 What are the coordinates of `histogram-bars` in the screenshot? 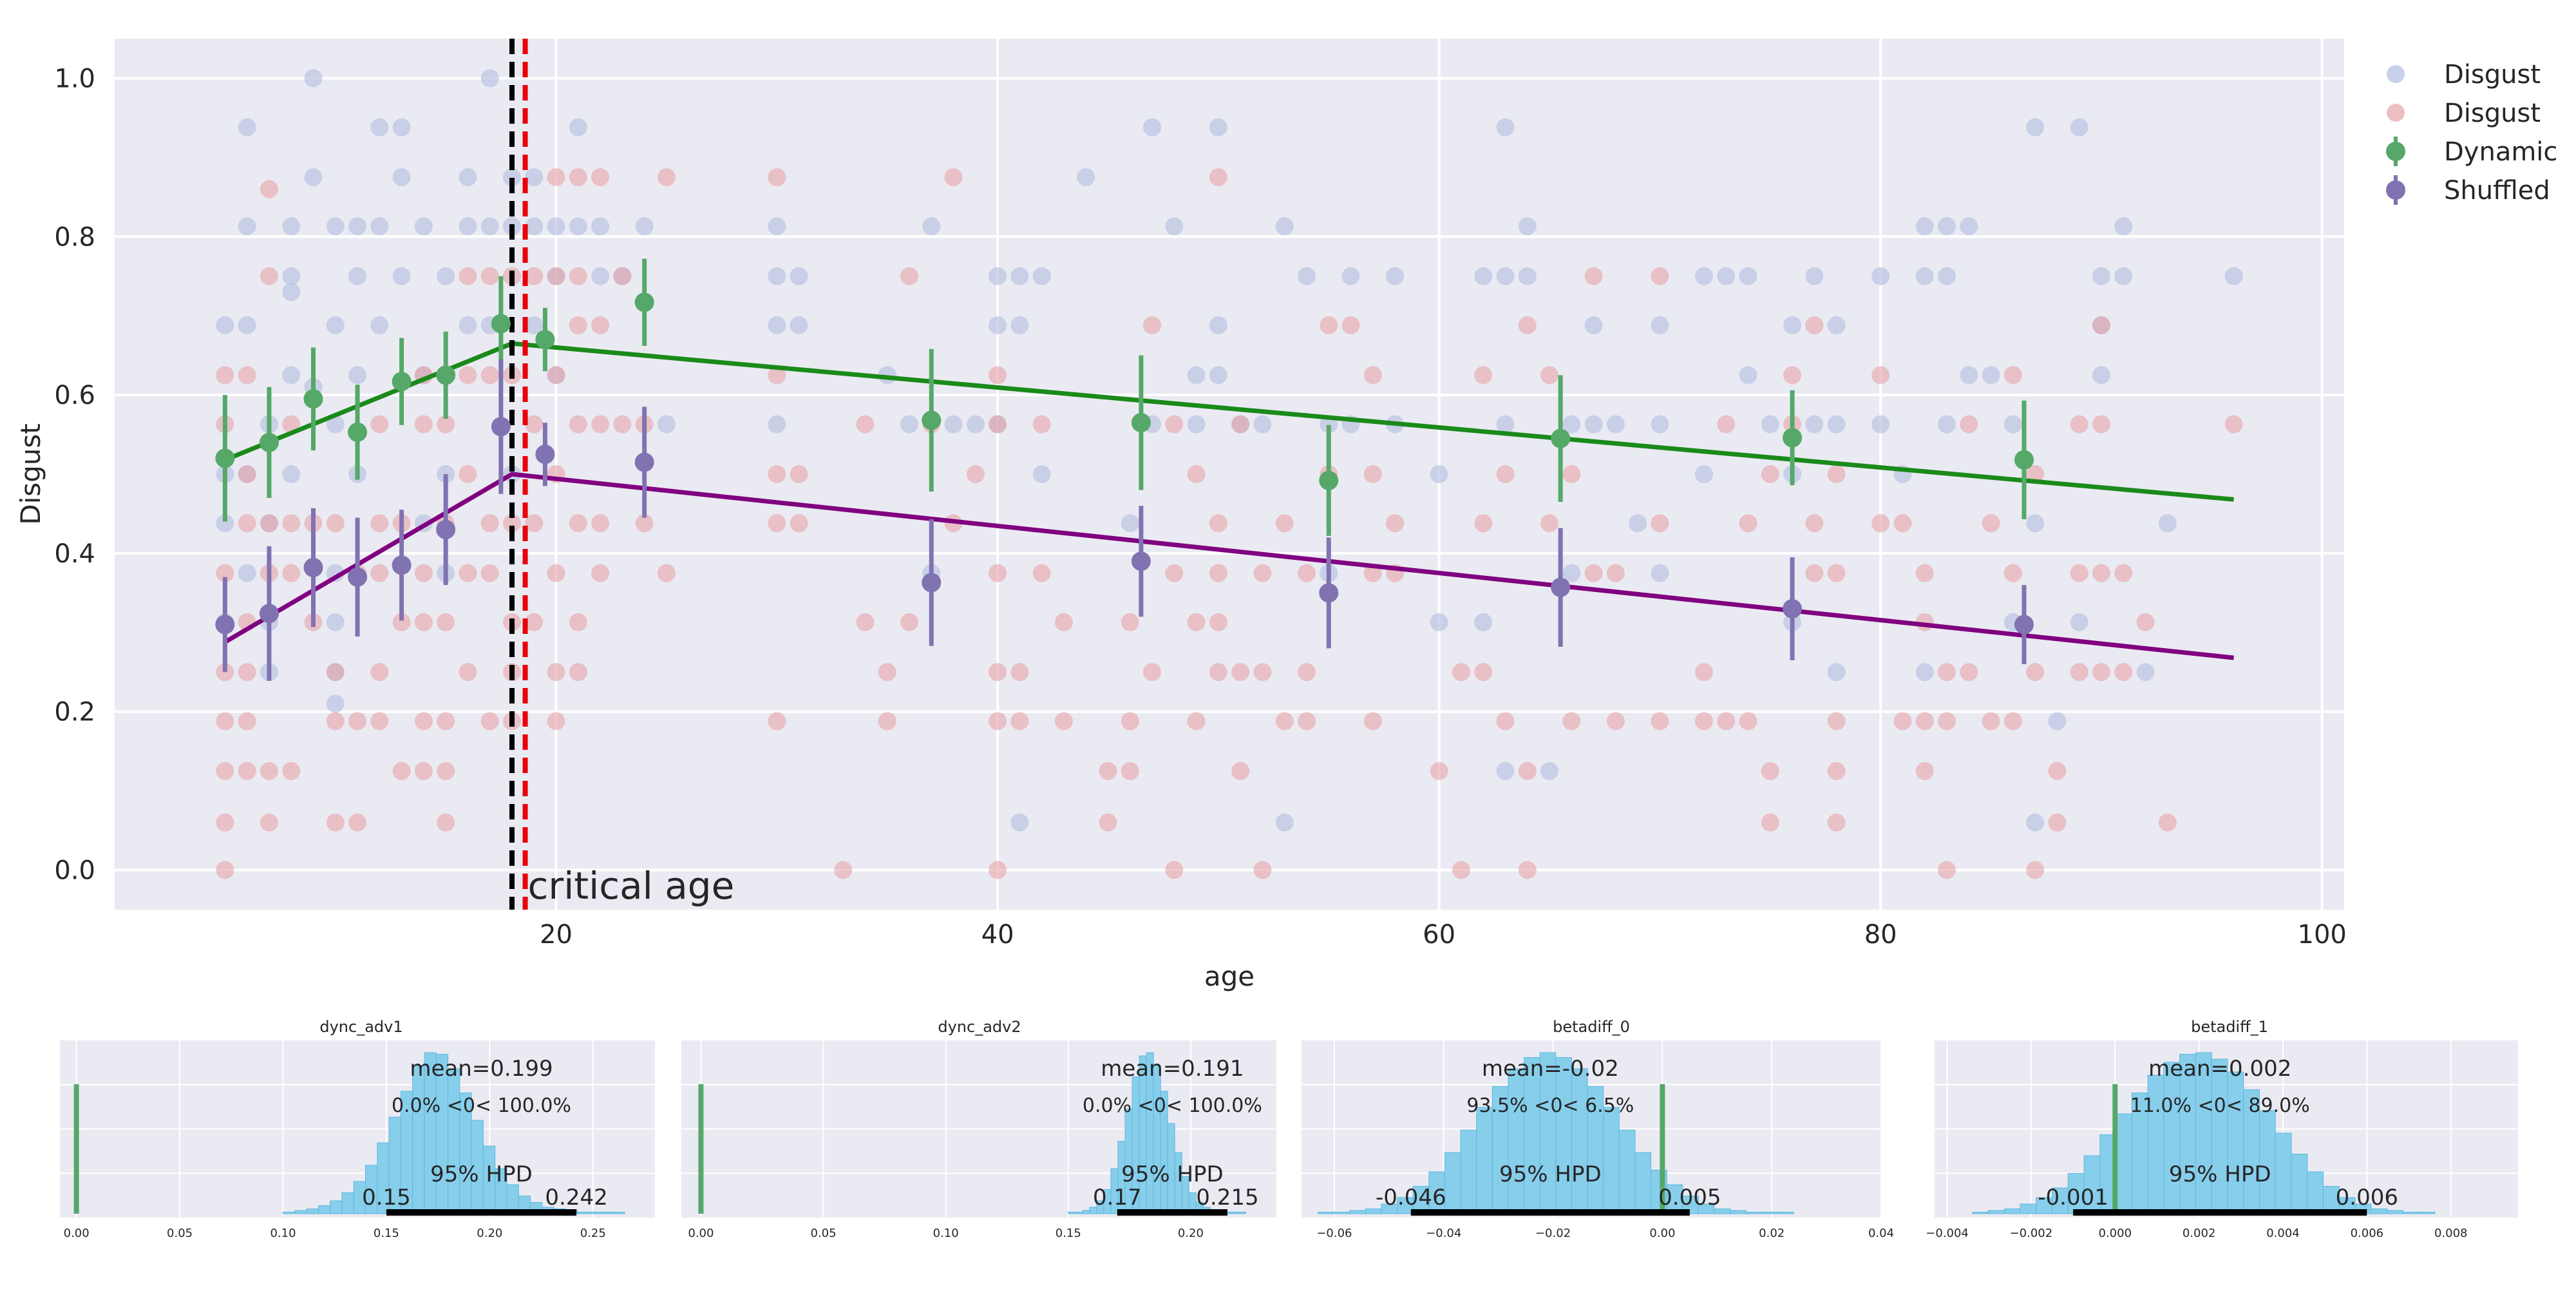 It's located at (1556, 1133).